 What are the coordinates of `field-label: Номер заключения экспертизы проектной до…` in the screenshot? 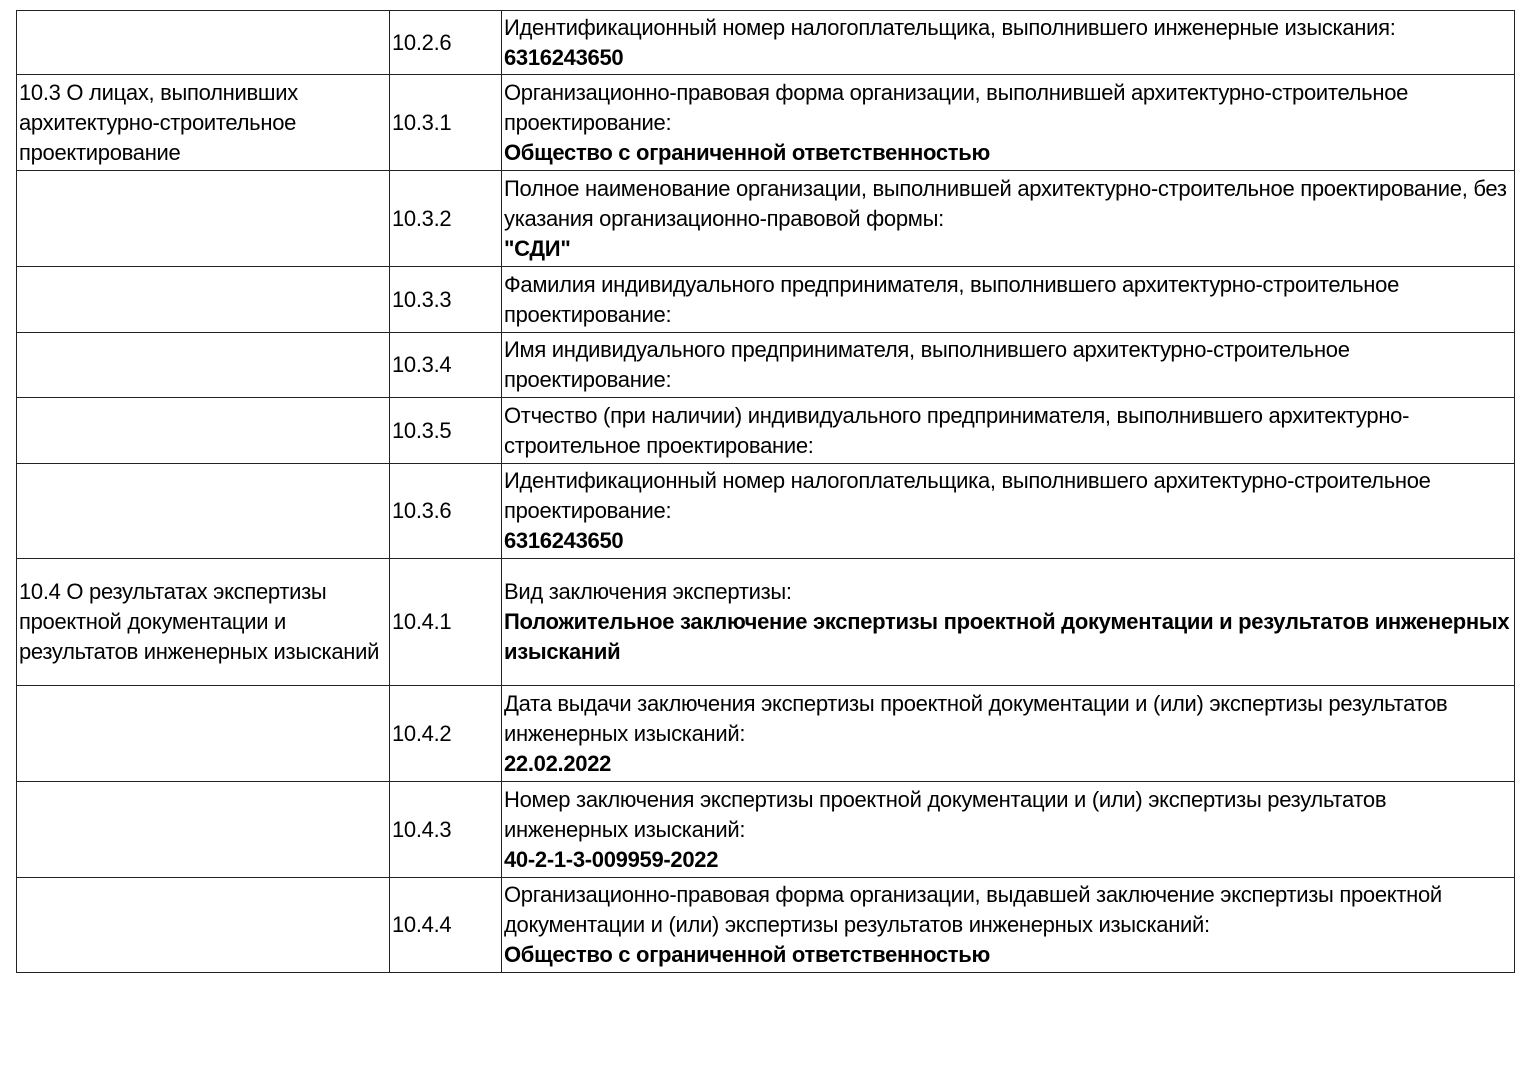 It's located at (945, 814).